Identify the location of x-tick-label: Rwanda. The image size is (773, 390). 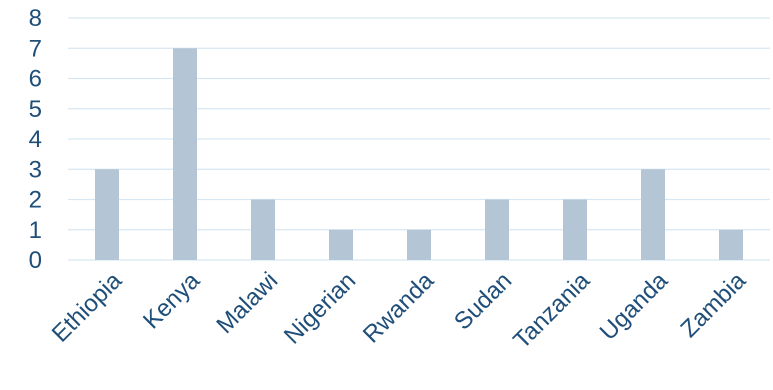
(399, 308).